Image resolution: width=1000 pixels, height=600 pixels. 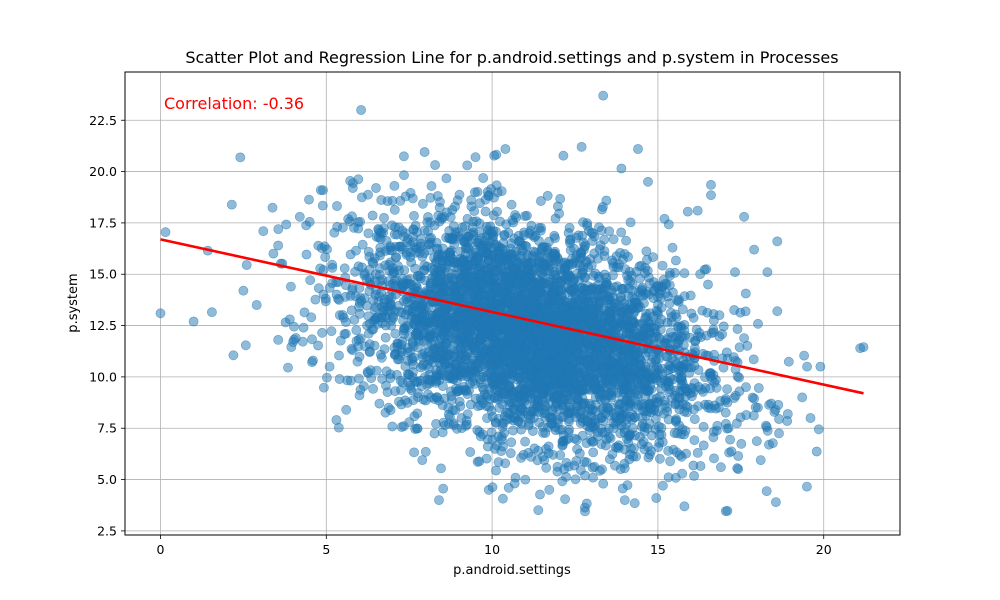 I want to click on y-tick-label: 7.5, so click(x=107, y=428).